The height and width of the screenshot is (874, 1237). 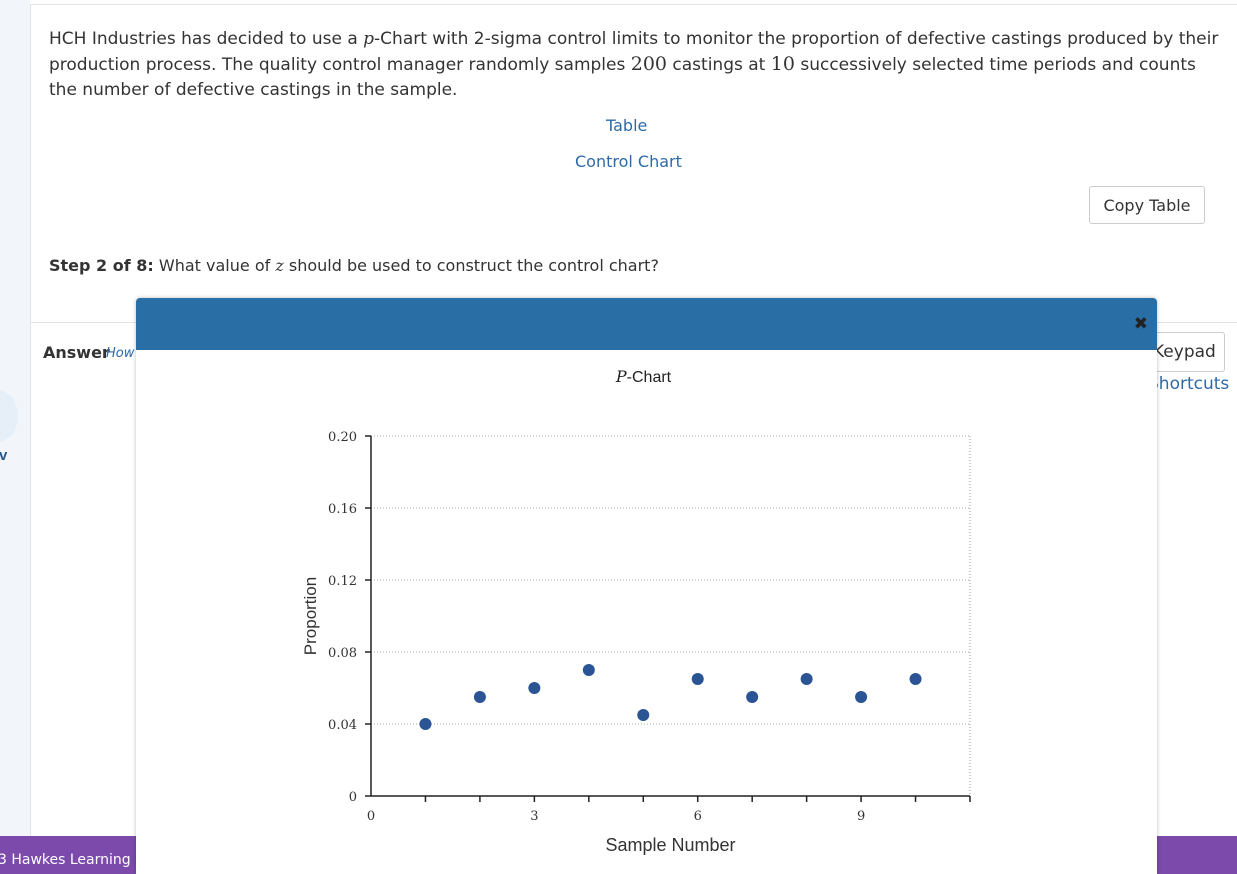 I want to click on x-tick-label: 9, so click(x=861, y=816).